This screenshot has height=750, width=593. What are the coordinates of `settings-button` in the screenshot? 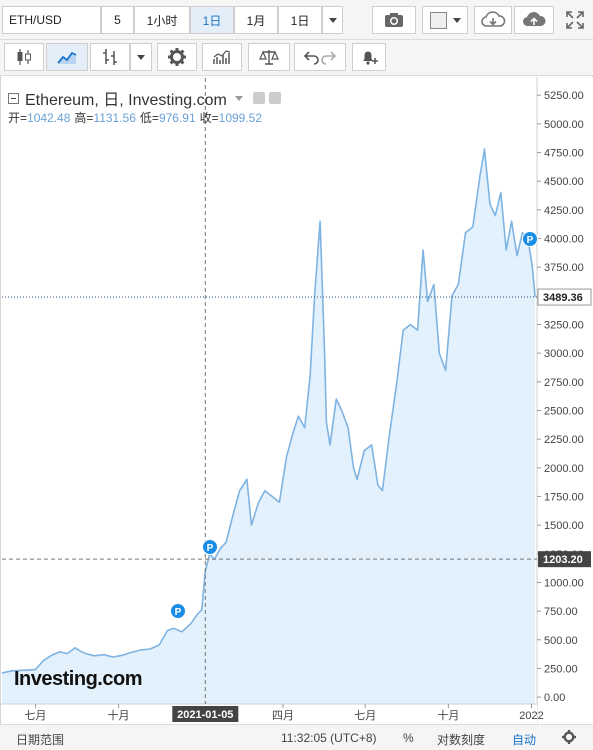 It's located at (177, 57).